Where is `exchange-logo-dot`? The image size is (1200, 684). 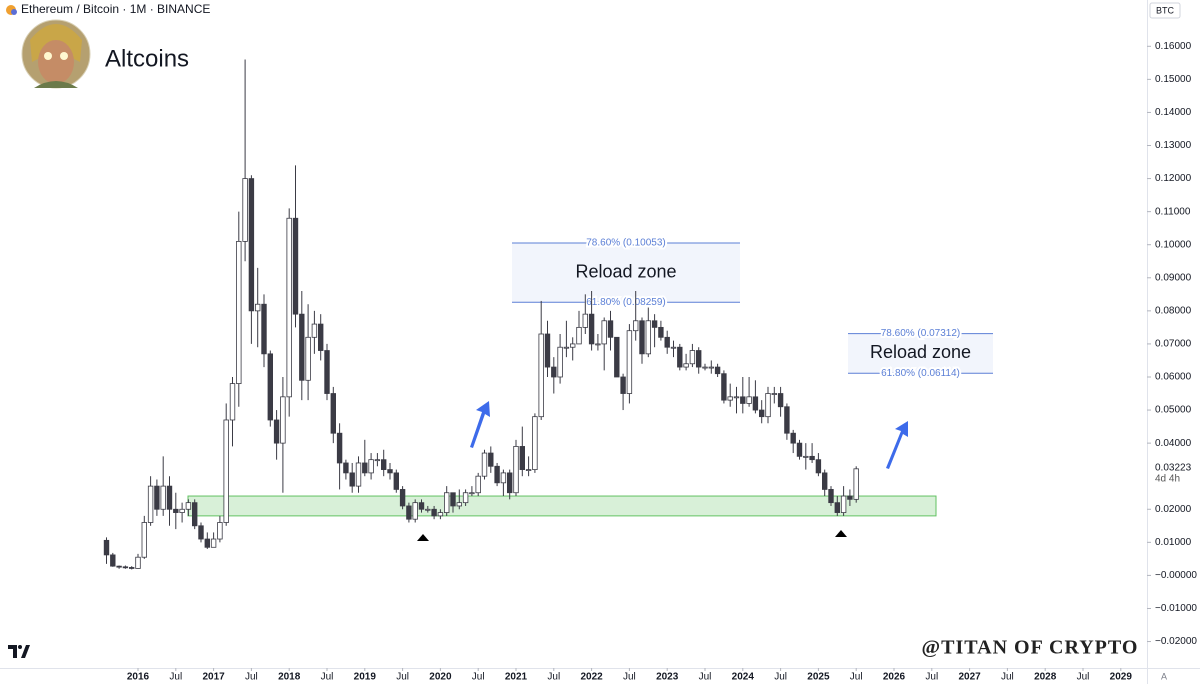
exchange-logo-dot is located at coordinates (14, 12).